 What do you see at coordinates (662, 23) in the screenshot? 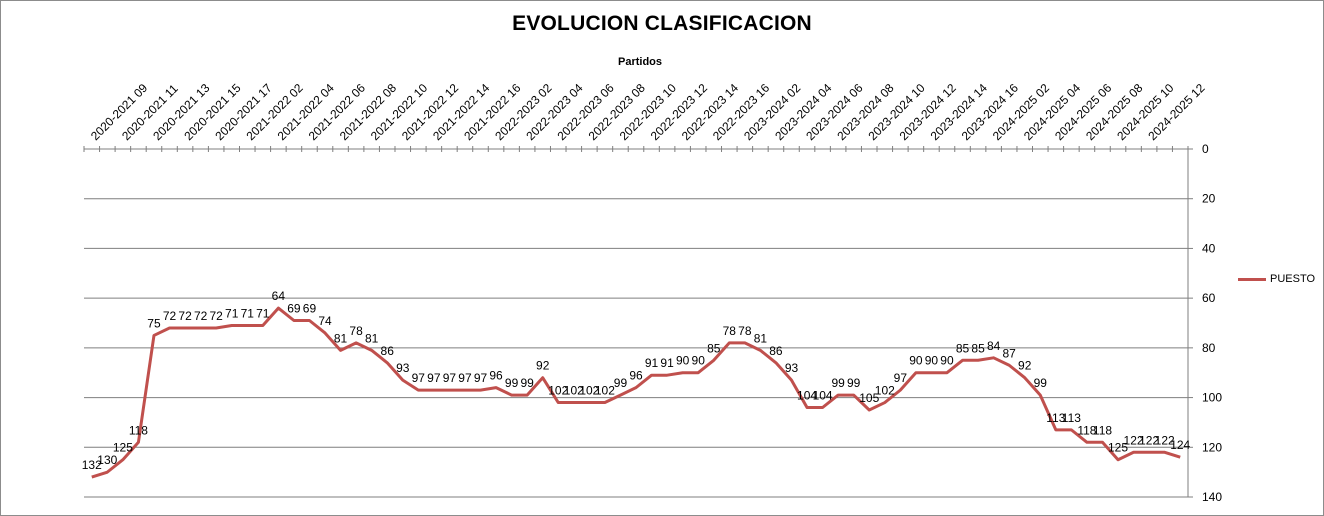
I see `chart-title: EVOLUCION CLASIFICACION` at bounding box center [662, 23].